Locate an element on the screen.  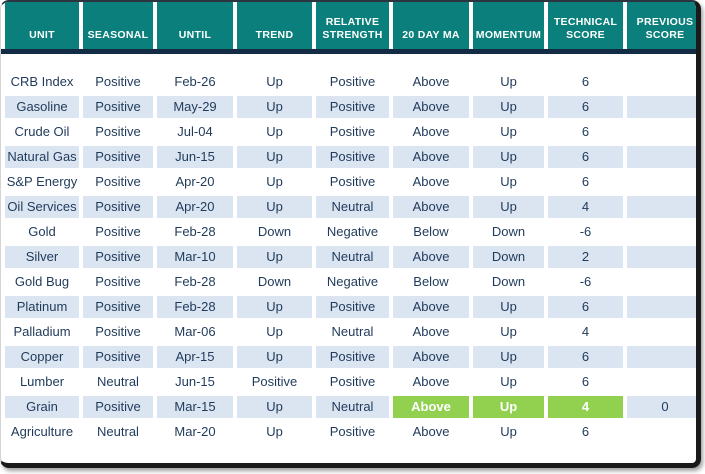
table-cell: 2 is located at coordinates (585, 257).